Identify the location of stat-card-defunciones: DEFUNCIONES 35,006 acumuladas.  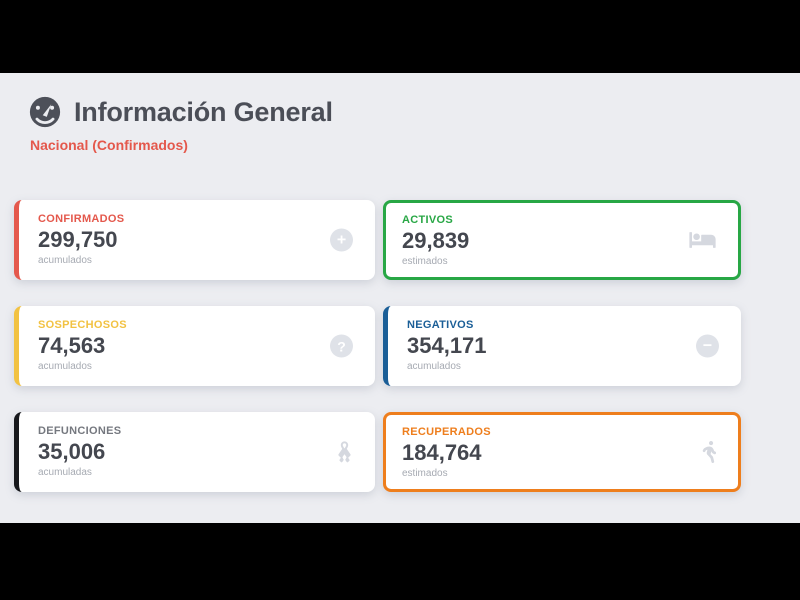
(194, 452).